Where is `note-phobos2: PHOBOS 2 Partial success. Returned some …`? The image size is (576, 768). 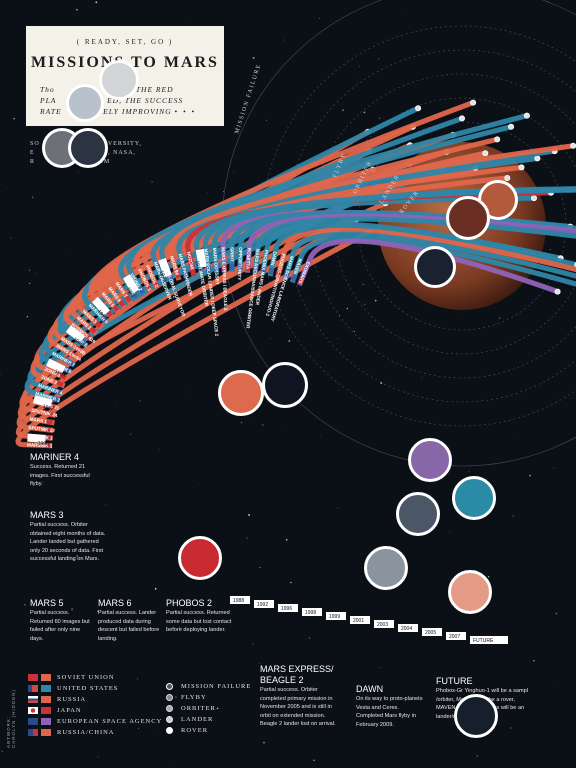
note-phobos2: PHOBOS 2 Partial success. Returned some … is located at coordinates (203, 616).